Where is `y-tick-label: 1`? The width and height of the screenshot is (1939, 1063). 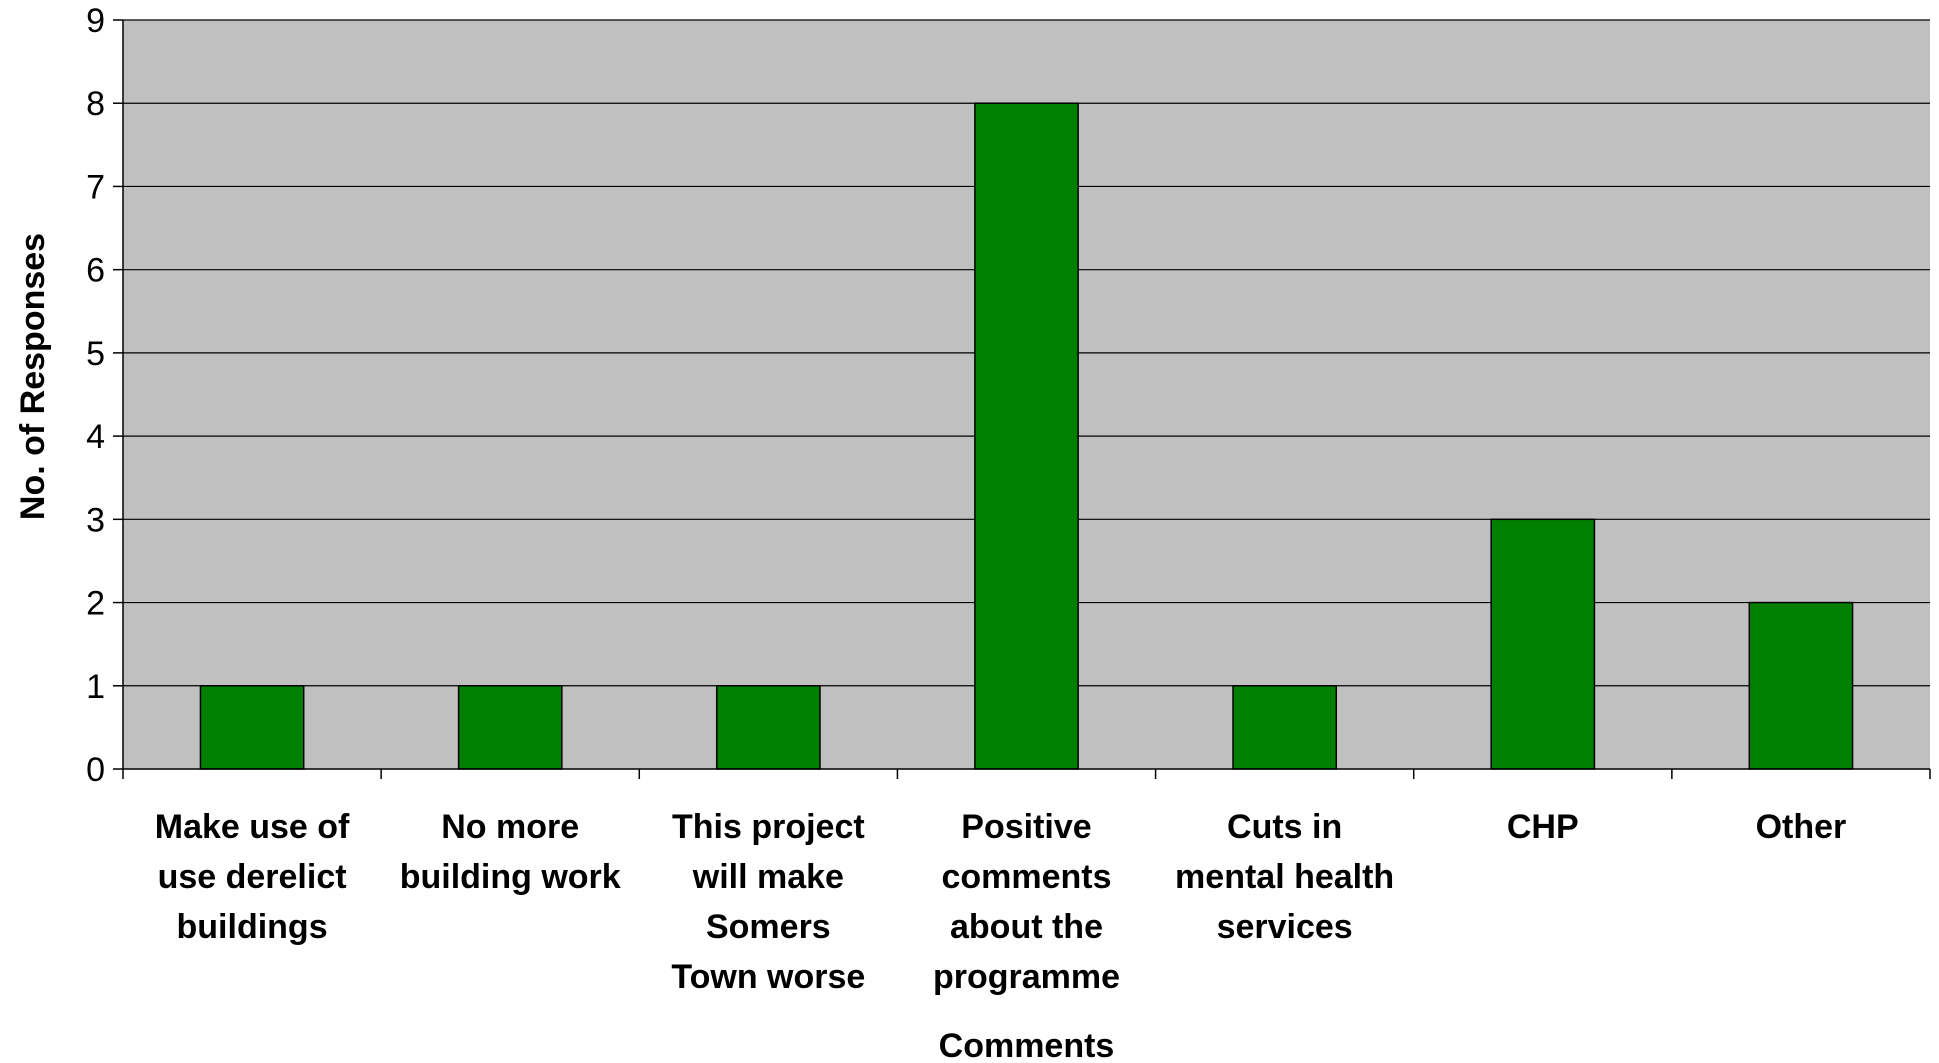 y-tick-label: 1 is located at coordinates (95, 687).